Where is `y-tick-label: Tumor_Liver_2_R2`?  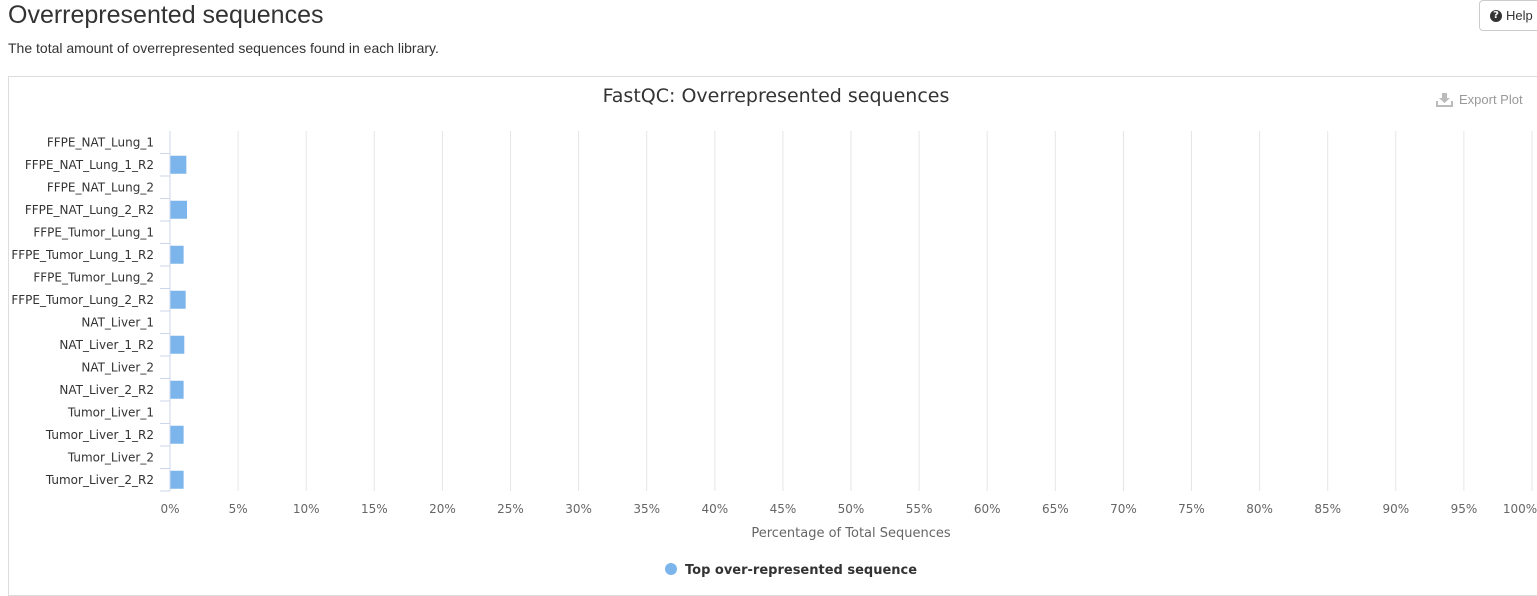 y-tick-label: Tumor_Liver_2_R2 is located at coordinates (99, 480).